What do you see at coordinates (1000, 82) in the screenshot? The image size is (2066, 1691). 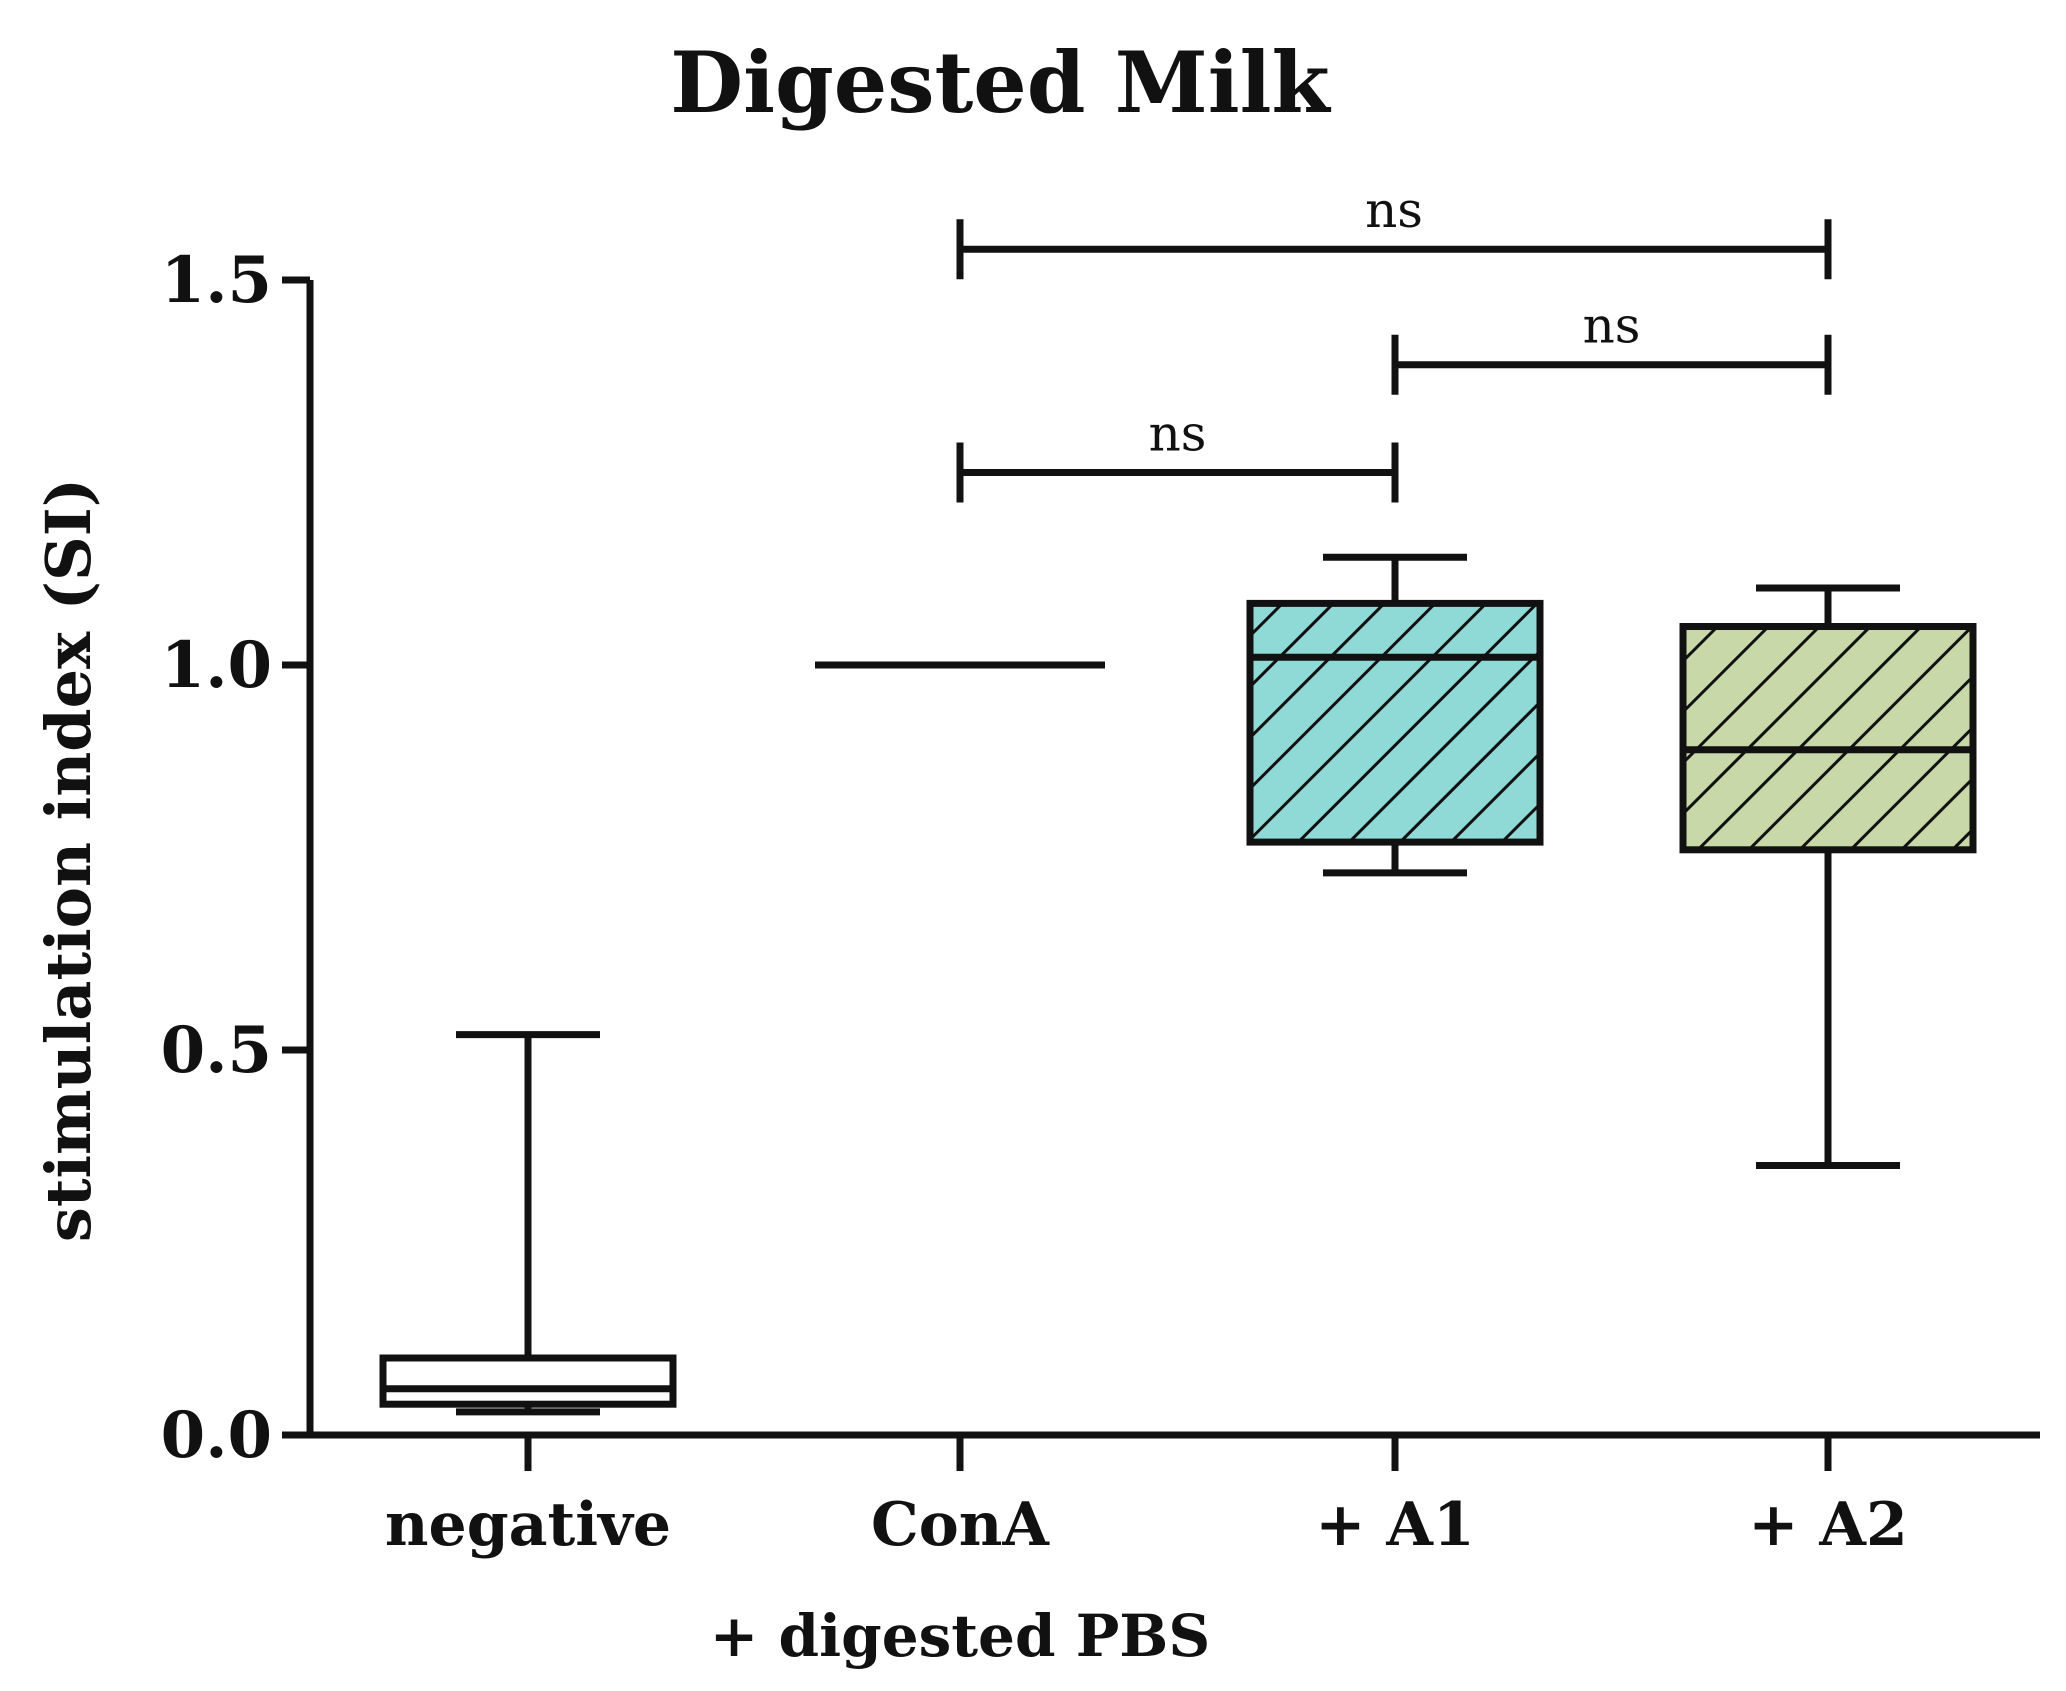 I see `chart-title: Digested Milk` at bounding box center [1000, 82].